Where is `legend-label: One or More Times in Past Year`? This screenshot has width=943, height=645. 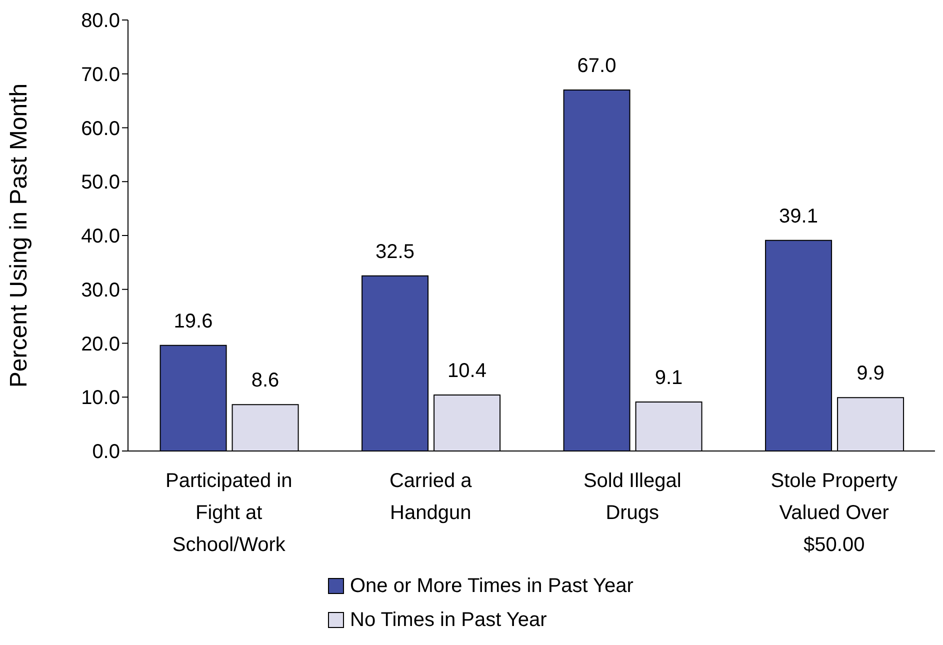 legend-label: One or More Times in Past Year is located at coordinates (492, 586).